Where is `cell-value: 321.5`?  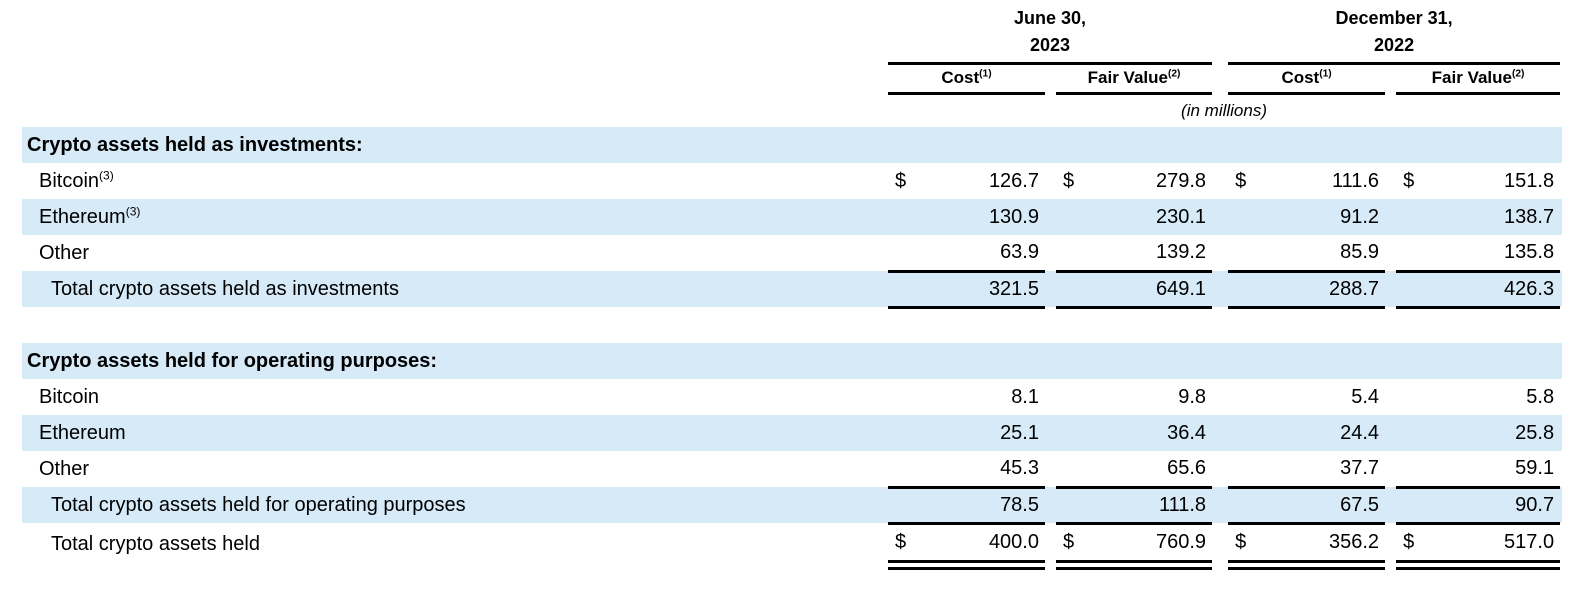 cell-value: 321.5 is located at coordinates (979, 290).